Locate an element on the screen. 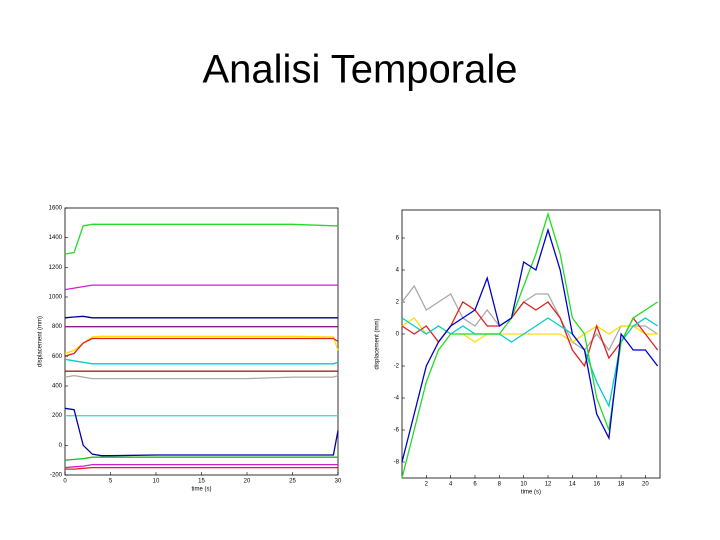 The image size is (720, 540). x-tick-label: 6 is located at coordinates (475, 485).